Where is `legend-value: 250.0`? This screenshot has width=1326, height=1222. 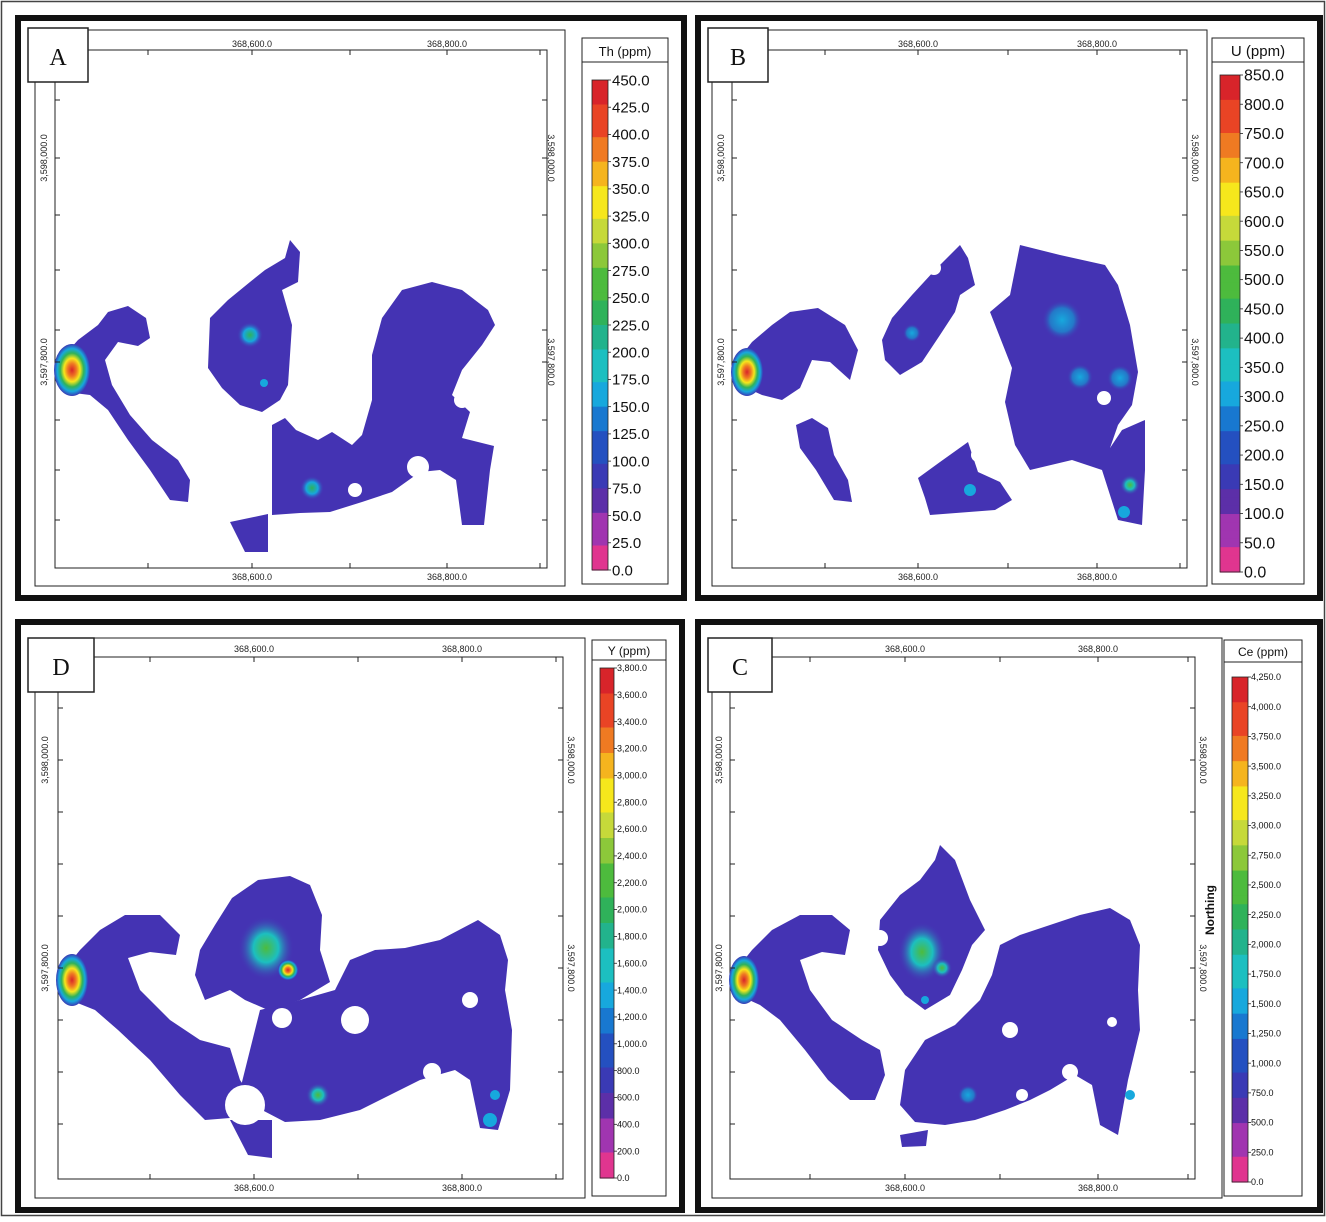 legend-value: 250.0 is located at coordinates (631, 298).